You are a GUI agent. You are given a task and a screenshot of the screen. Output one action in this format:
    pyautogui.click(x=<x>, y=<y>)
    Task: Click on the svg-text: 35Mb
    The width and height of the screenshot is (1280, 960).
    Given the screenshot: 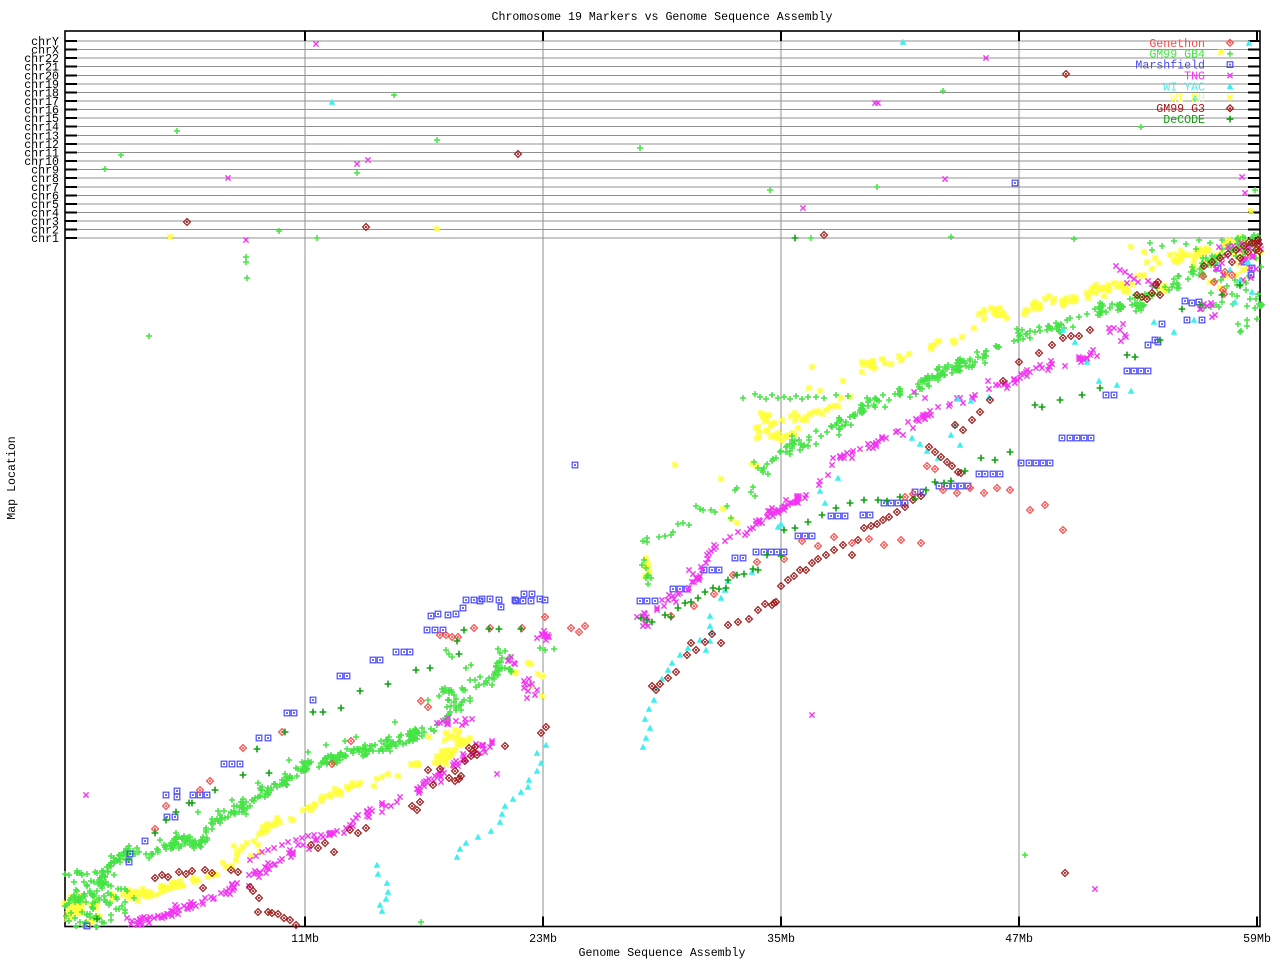 What is the action you would take?
    pyautogui.click(x=781, y=939)
    